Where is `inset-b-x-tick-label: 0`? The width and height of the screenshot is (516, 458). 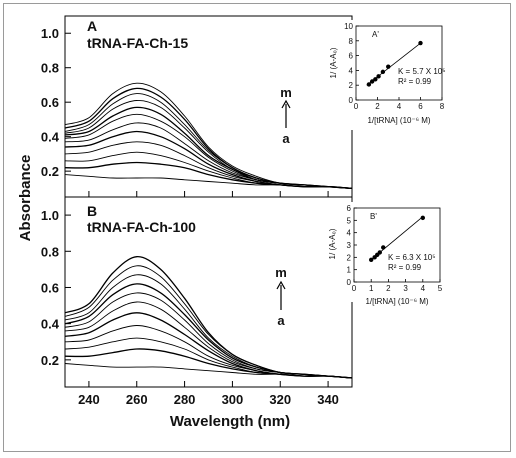 inset-b-x-tick-label: 0 is located at coordinates (354, 288).